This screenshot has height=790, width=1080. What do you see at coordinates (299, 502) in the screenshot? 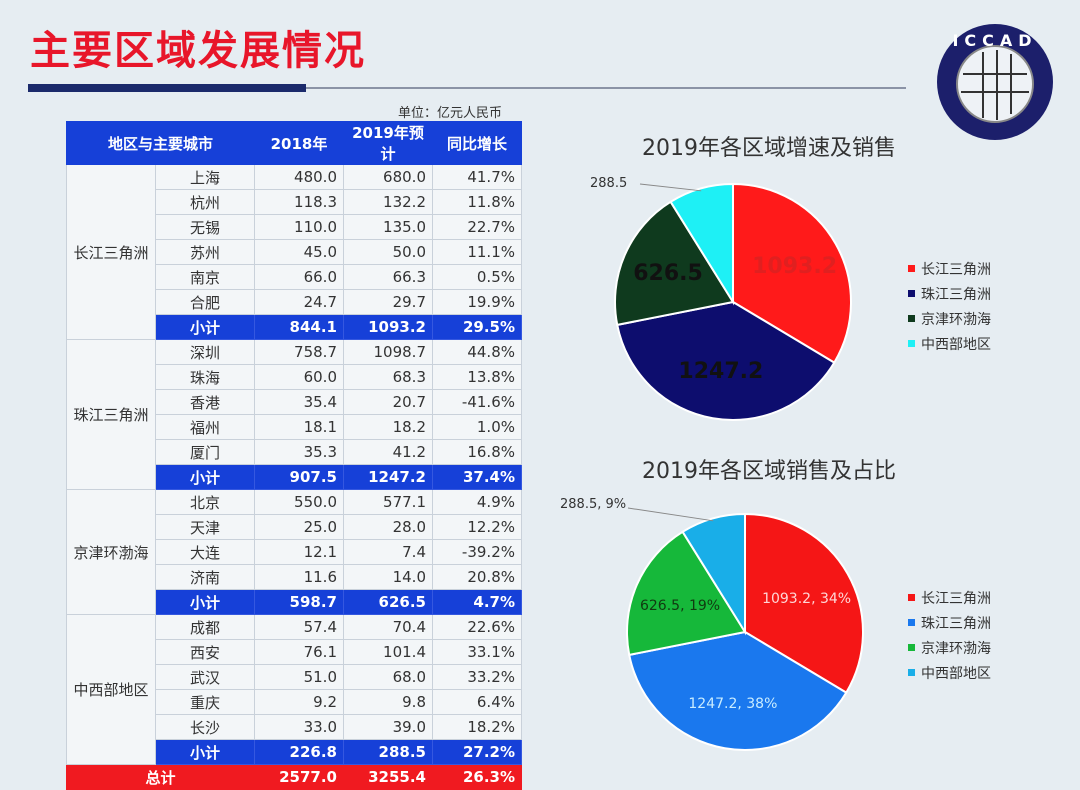
I see `value-cell: 550.0` at bounding box center [299, 502].